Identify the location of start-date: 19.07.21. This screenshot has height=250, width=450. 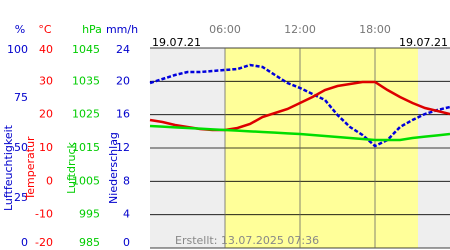
(176, 42).